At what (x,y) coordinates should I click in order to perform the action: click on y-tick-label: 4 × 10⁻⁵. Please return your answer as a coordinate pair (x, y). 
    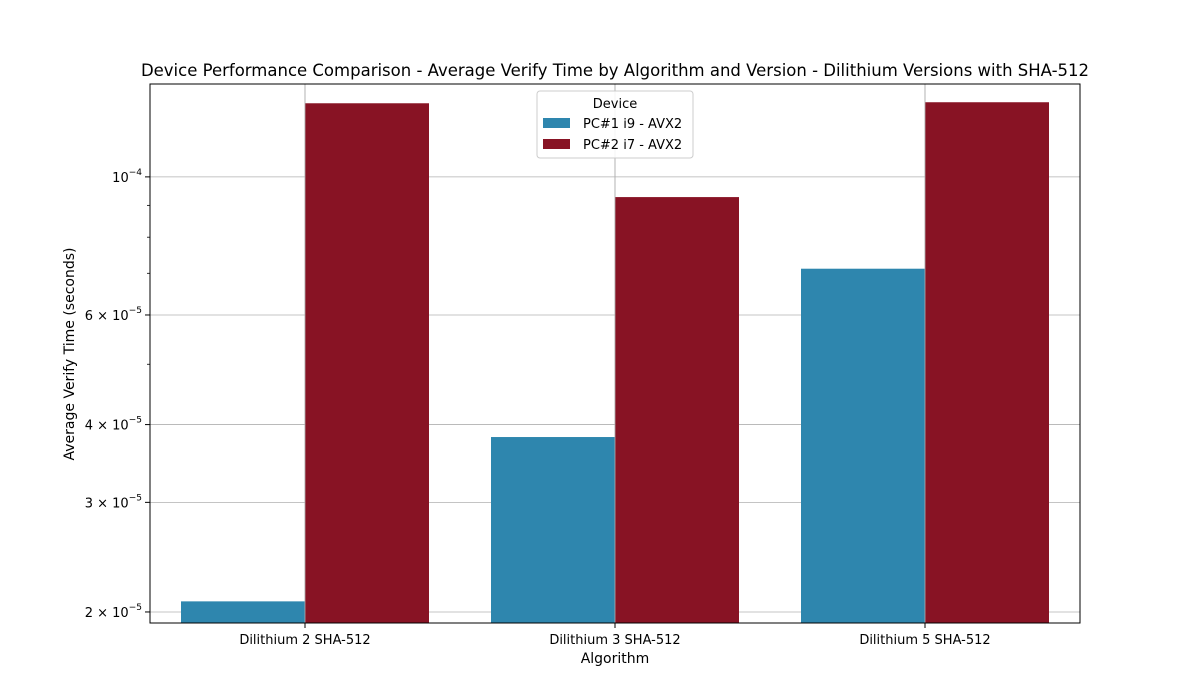
    Looking at the image, I should click on (113, 425).